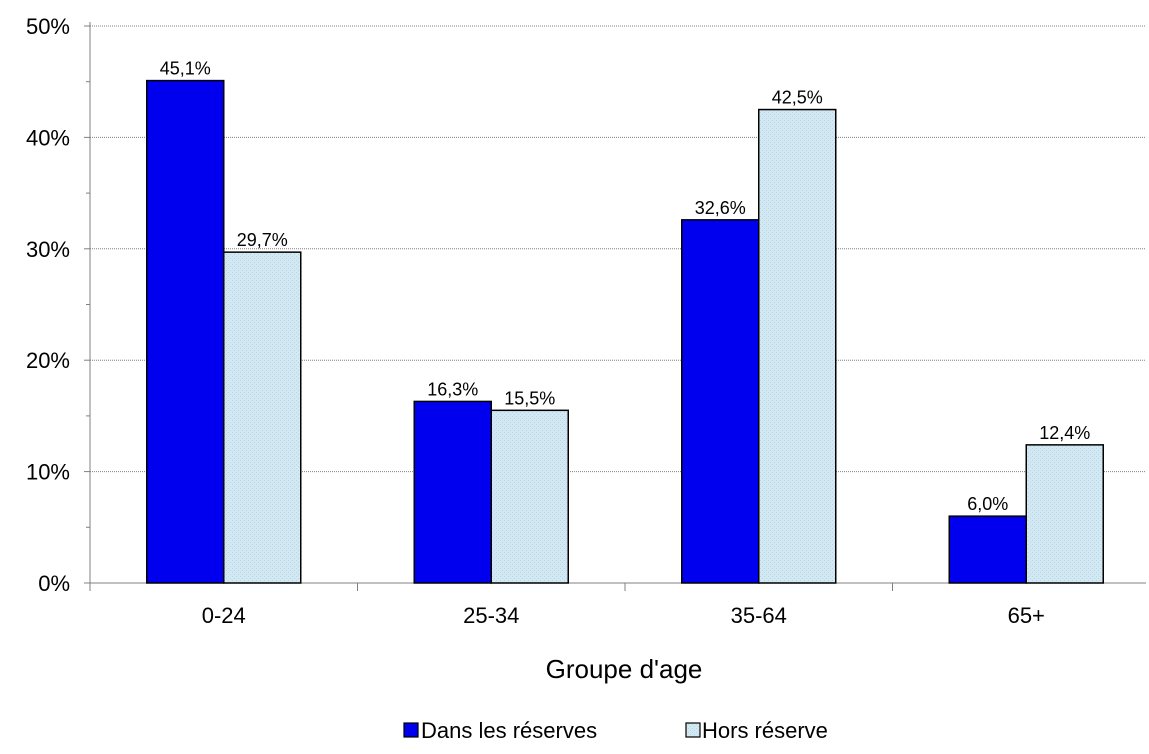 The image size is (1149, 754). What do you see at coordinates (720, 208) in the screenshot?
I see `data-label: 32,6%` at bounding box center [720, 208].